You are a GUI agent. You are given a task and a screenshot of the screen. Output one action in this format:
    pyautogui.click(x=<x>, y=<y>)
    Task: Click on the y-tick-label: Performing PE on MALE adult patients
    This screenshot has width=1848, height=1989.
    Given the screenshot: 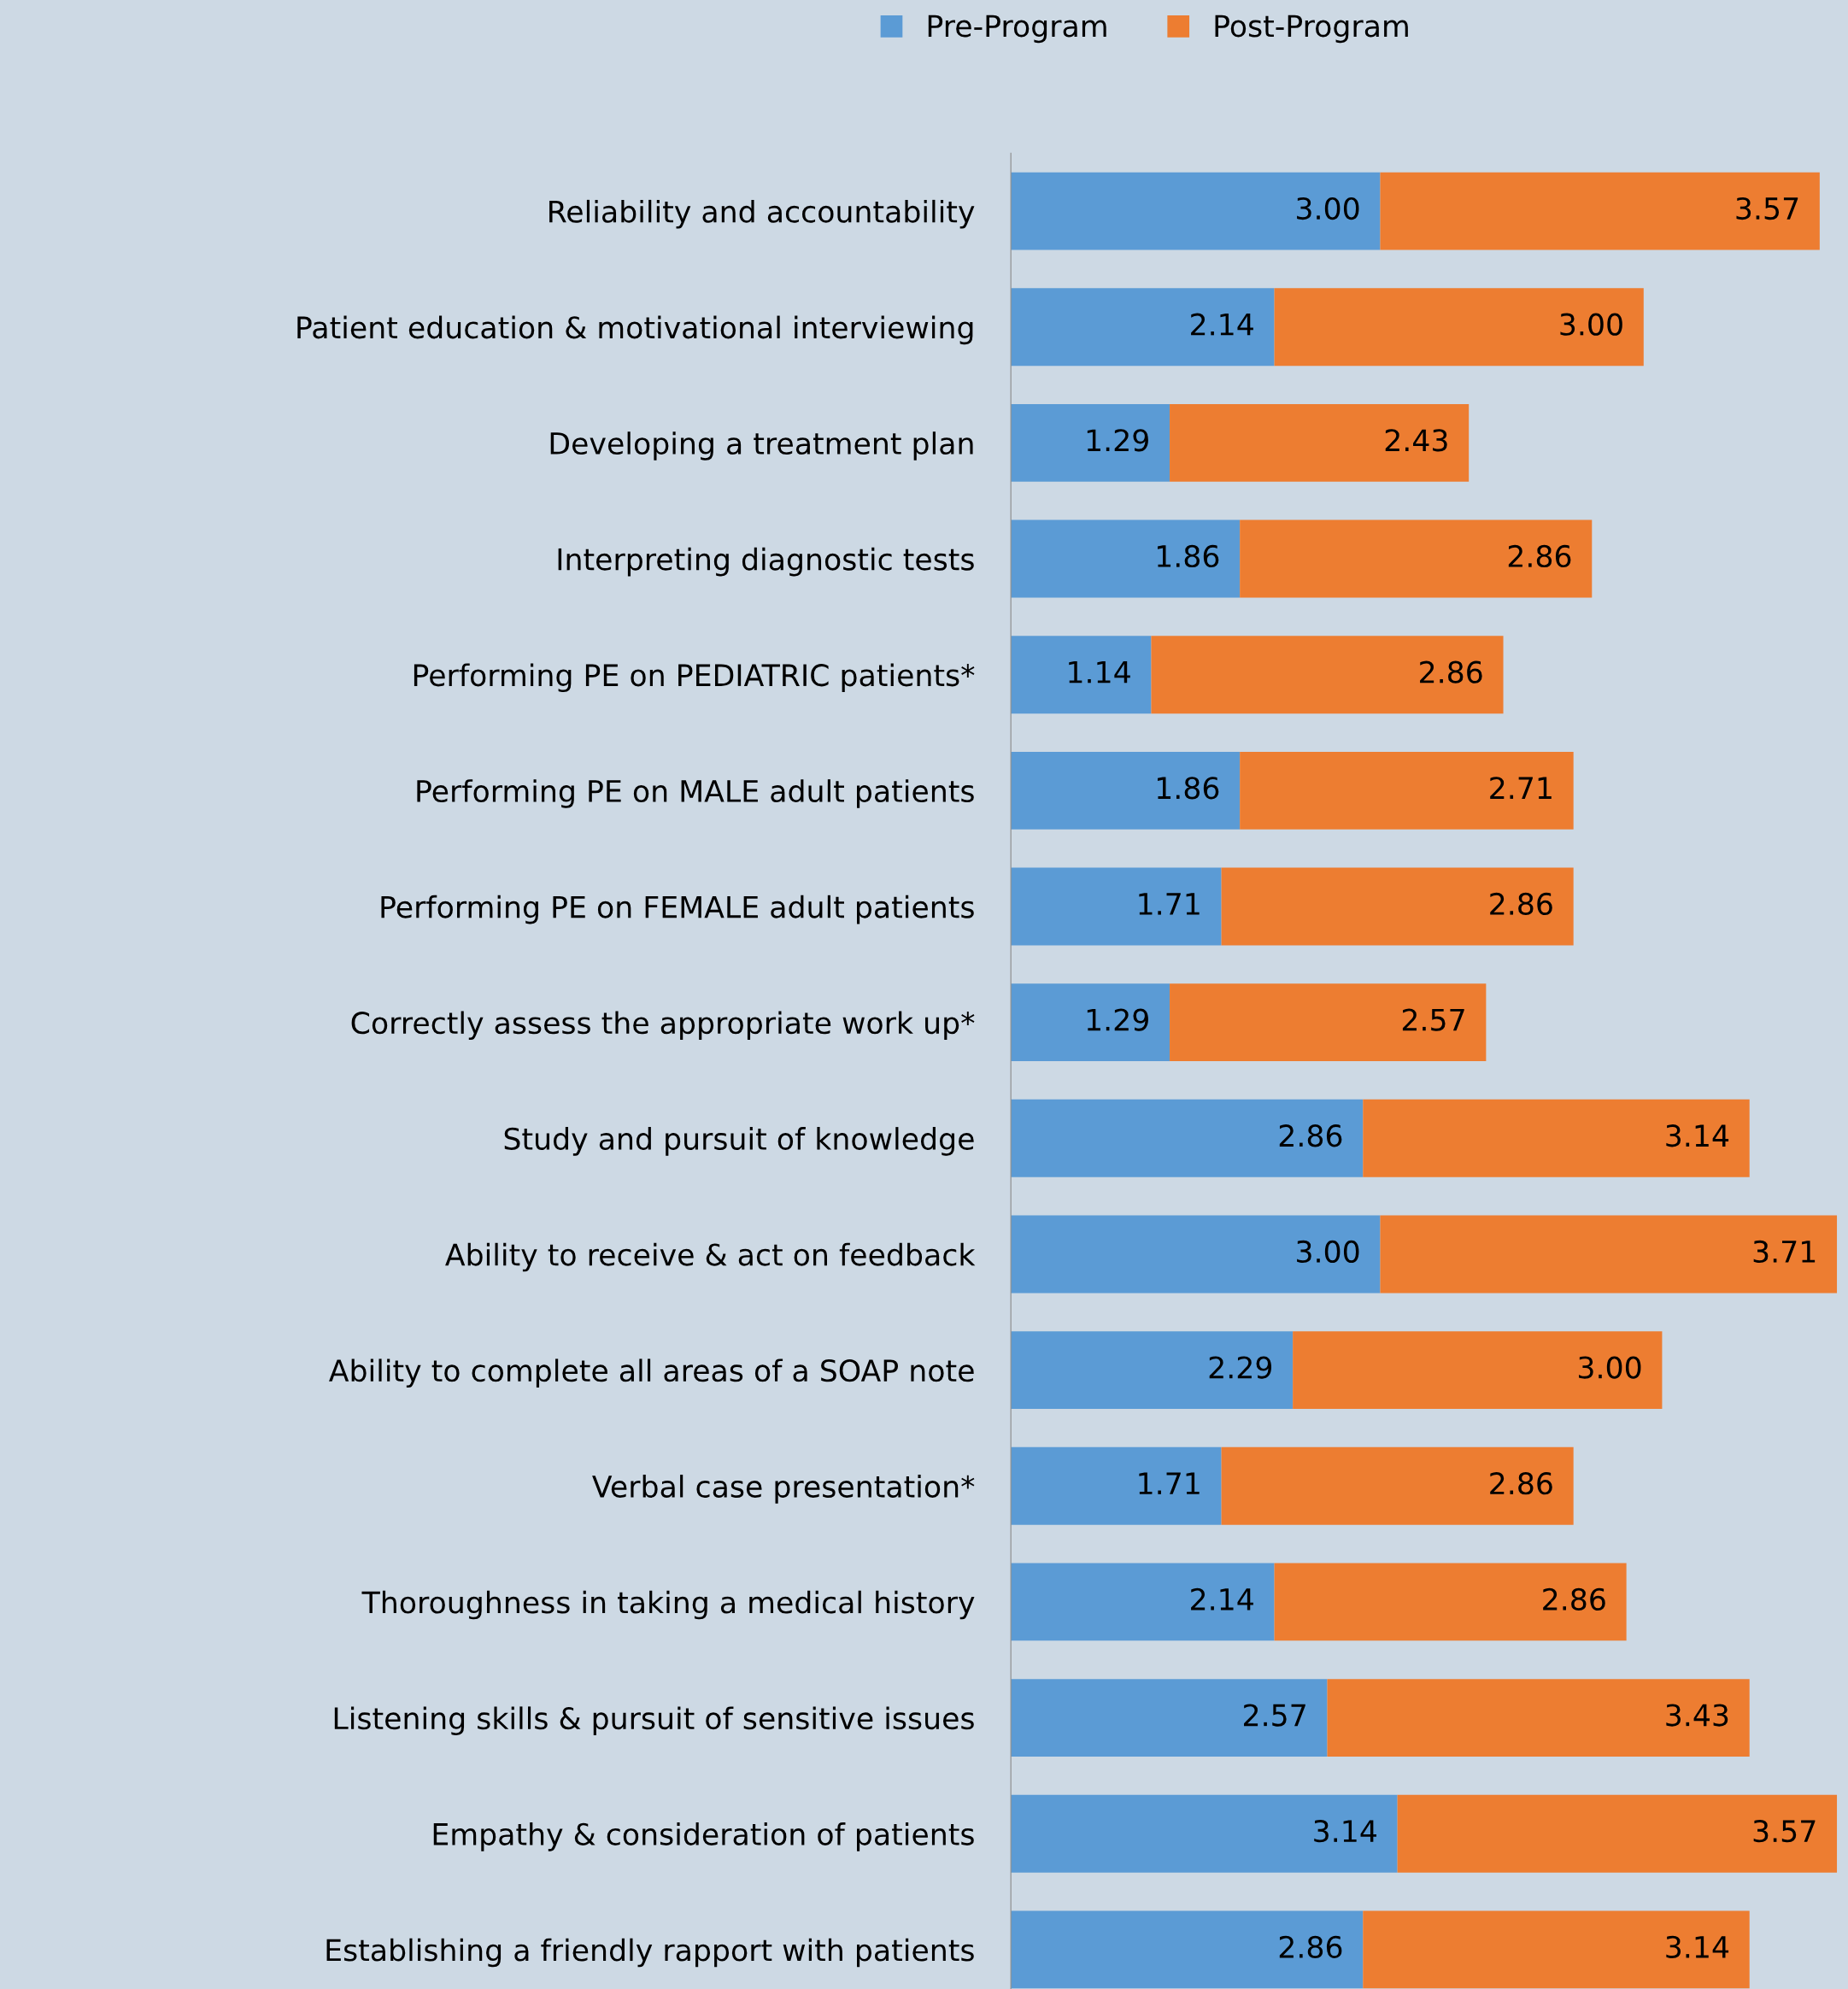 What is the action you would take?
    pyautogui.click(x=695, y=793)
    